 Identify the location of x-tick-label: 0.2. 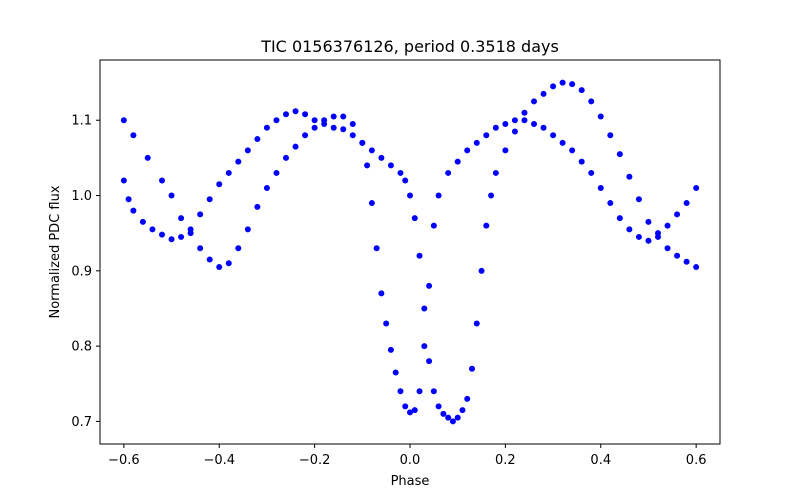
(505, 460).